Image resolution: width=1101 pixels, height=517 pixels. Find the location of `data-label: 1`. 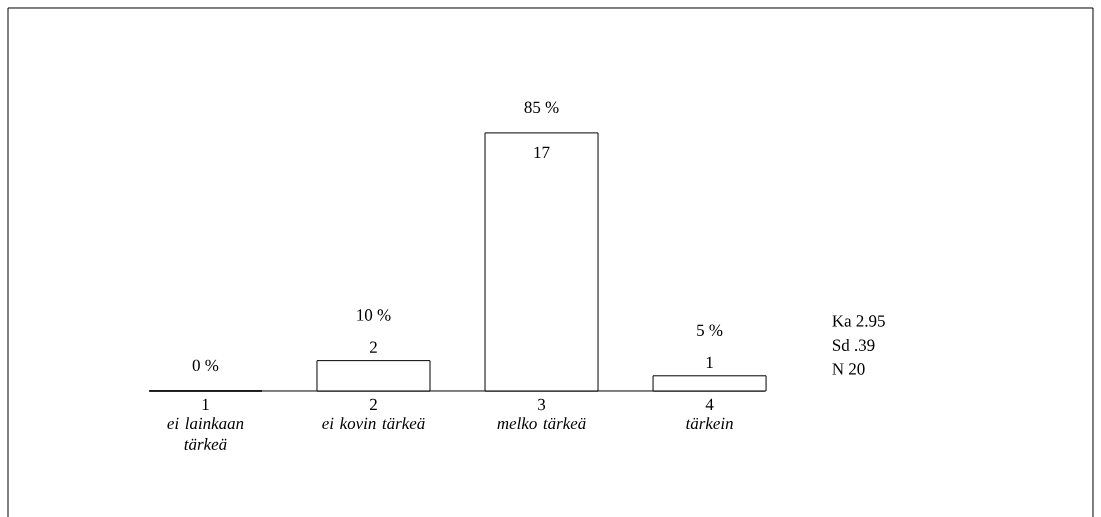

data-label: 1 is located at coordinates (709, 362).